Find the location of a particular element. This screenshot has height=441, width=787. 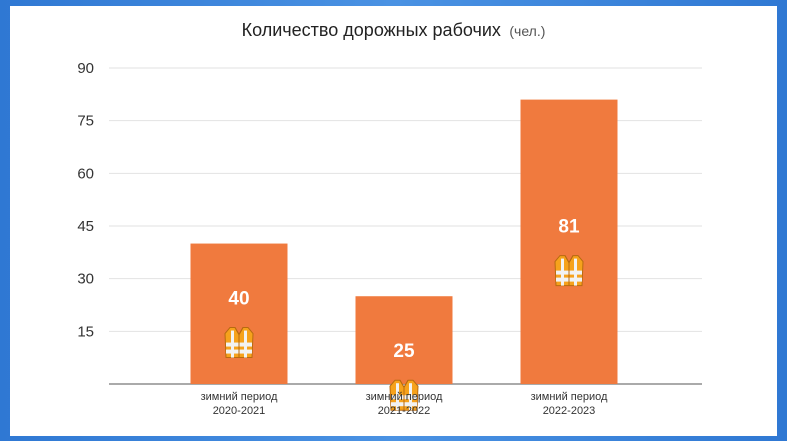

x-tick-label-3-line-2: 2022-2023 is located at coordinates (569, 411).